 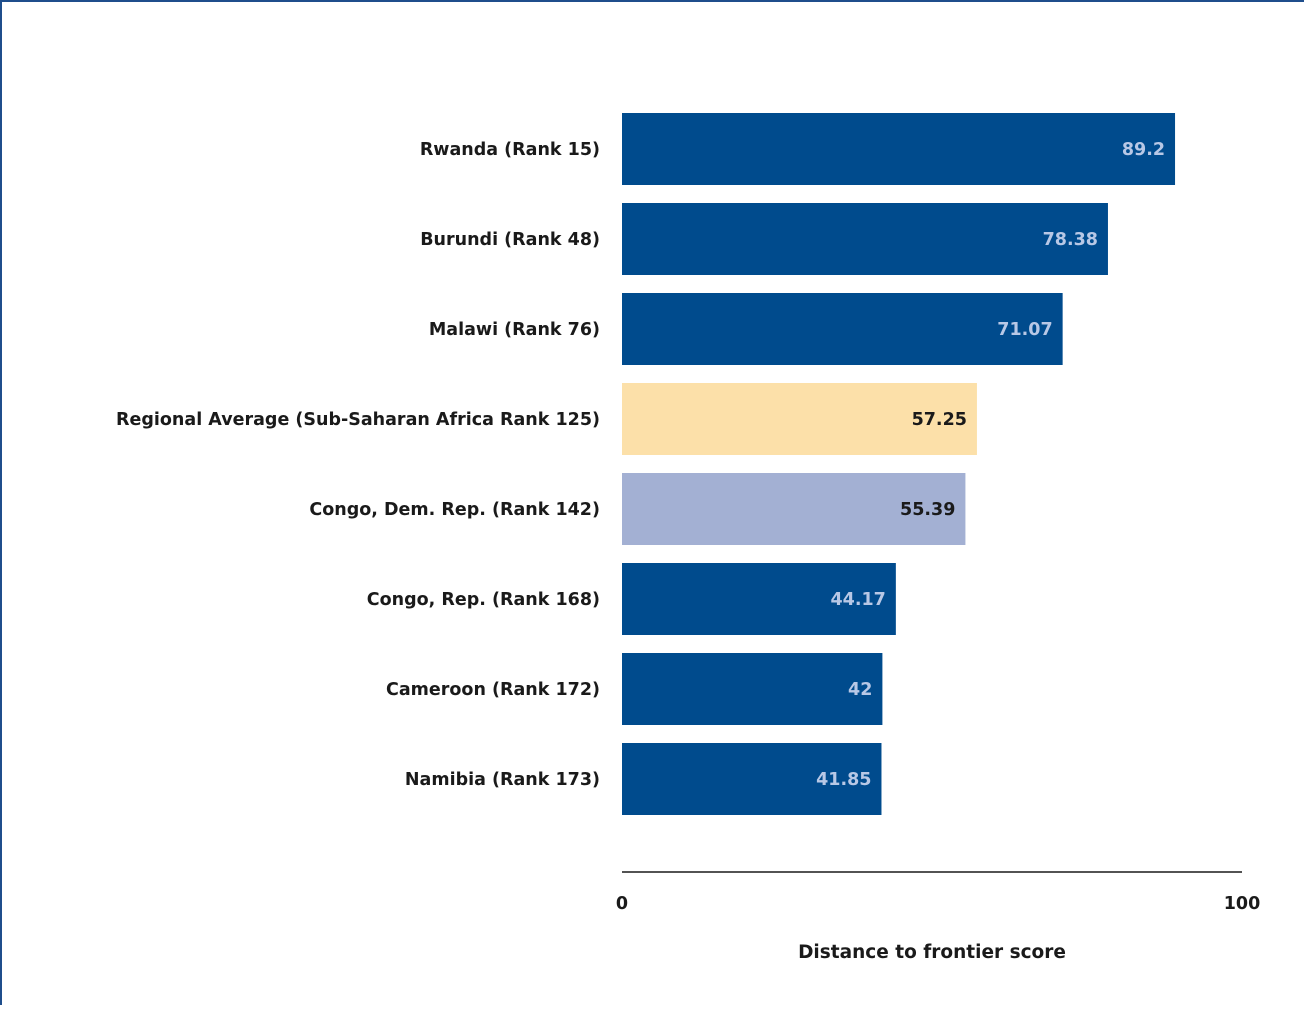 What do you see at coordinates (932, 952) in the screenshot?
I see `x-axis-title: Distance to frontier score` at bounding box center [932, 952].